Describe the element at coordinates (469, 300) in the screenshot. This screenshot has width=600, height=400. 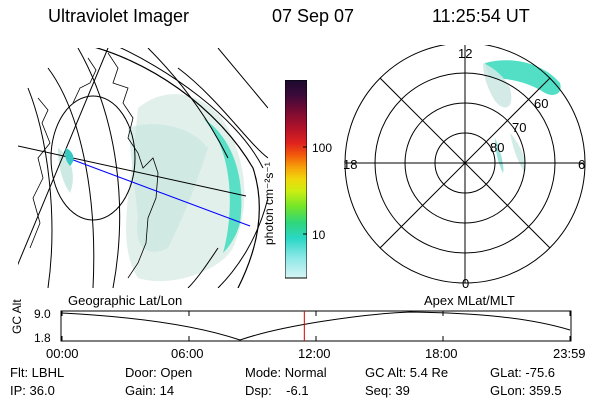
I see `apex-panel-label: Apex MLat/MLT` at that location.